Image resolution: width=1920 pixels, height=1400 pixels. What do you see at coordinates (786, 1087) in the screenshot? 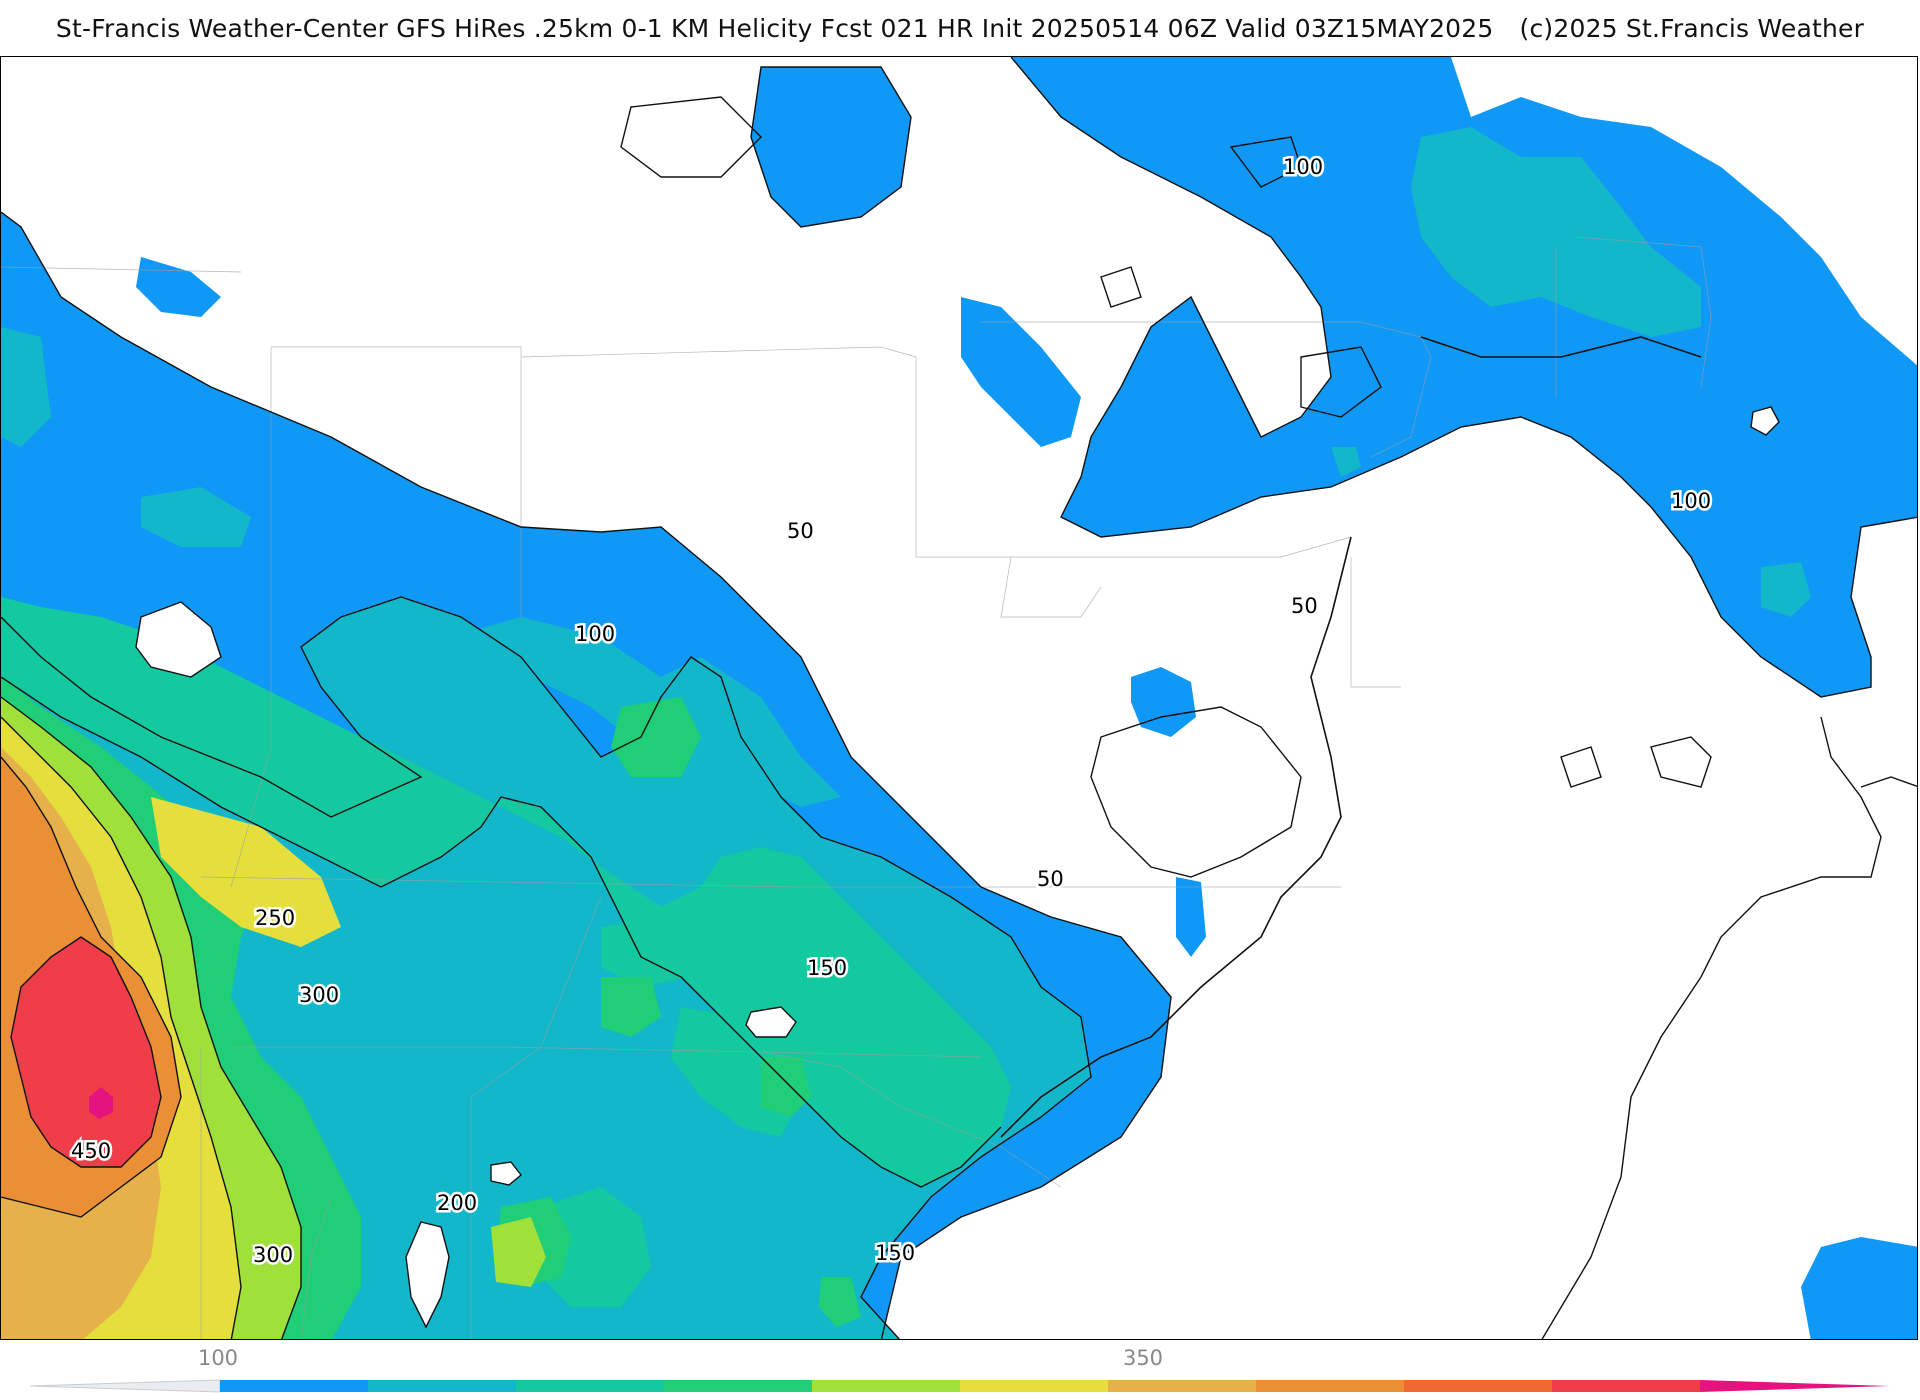
I see `fill-200-east` at bounding box center [786, 1087].